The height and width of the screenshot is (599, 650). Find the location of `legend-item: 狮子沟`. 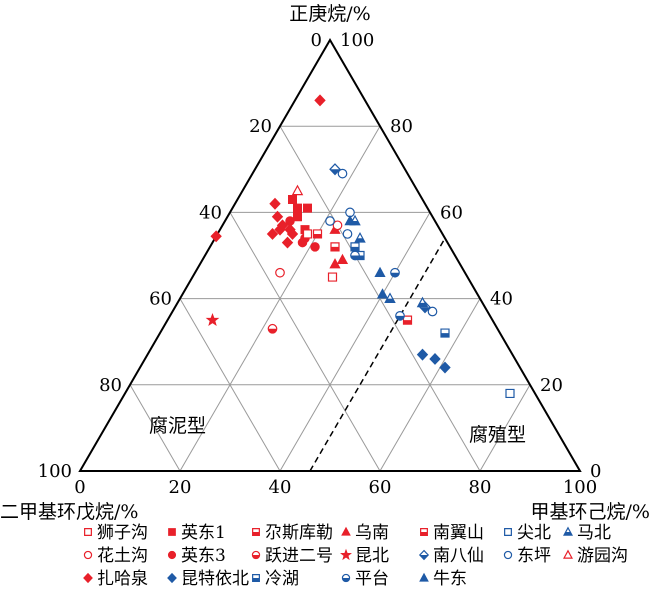

legend-item: 狮子沟 is located at coordinates (116, 533).